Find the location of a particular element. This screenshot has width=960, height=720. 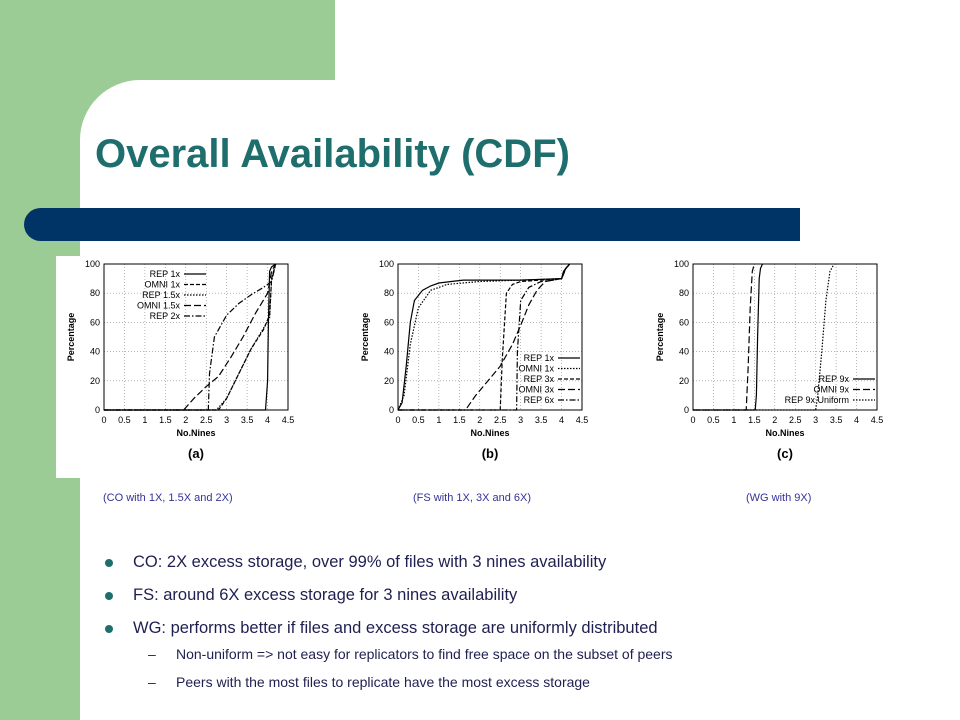

legend-label: REP 2x is located at coordinates (165, 316).